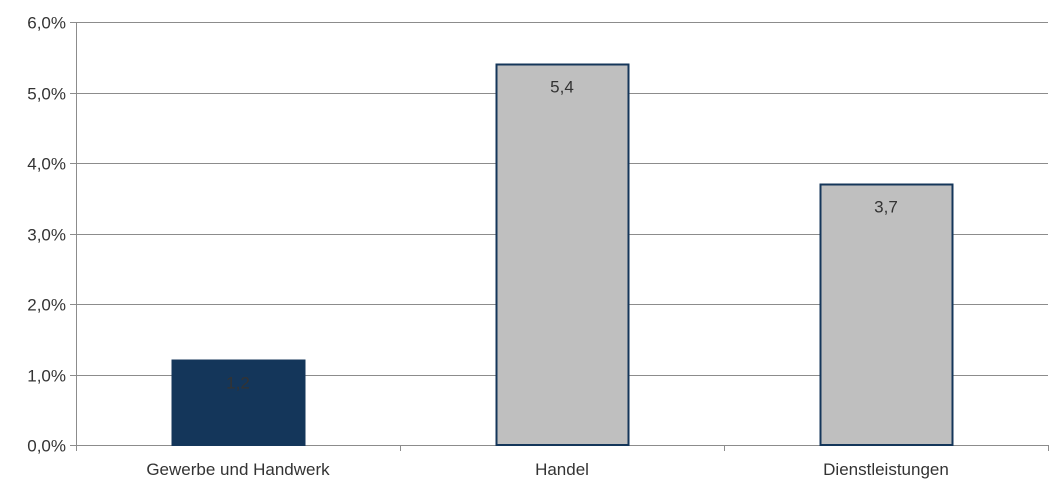 This screenshot has width=1058, height=479. Describe the element at coordinates (46, 23) in the screenshot. I see `y-tick-label: 6,0%` at that location.